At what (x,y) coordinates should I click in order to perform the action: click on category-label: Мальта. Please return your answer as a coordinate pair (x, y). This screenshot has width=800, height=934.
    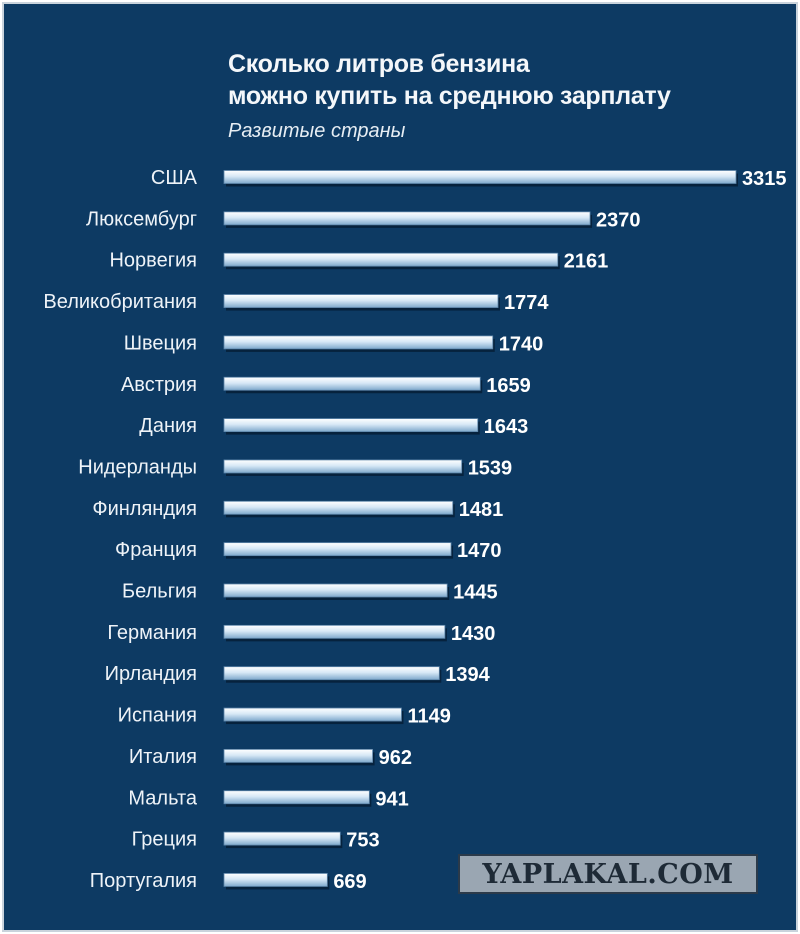
    Looking at the image, I should click on (162, 798).